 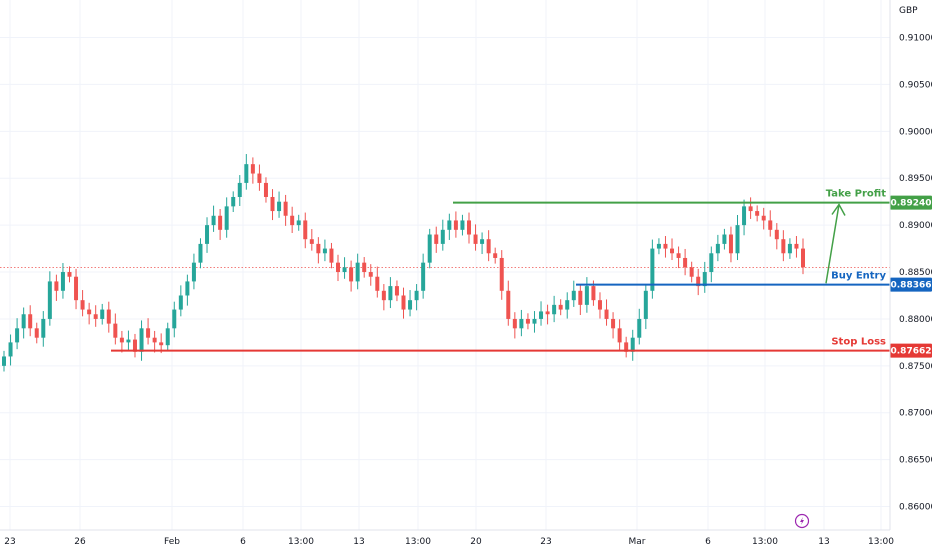 What do you see at coordinates (172, 542) in the screenshot?
I see `x-tick-label: Feb` at bounding box center [172, 542].